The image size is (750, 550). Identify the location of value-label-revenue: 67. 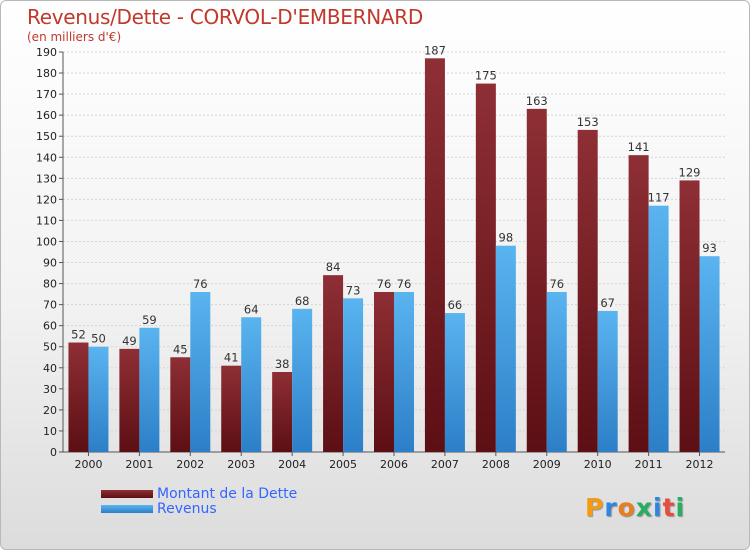
(607, 303).